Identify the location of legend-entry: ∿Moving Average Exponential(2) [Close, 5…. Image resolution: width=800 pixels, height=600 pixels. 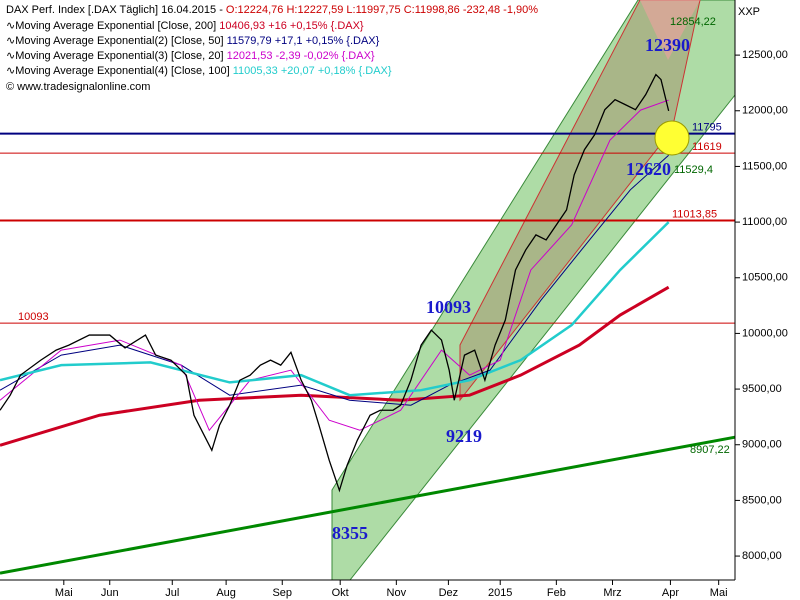
(193, 41).